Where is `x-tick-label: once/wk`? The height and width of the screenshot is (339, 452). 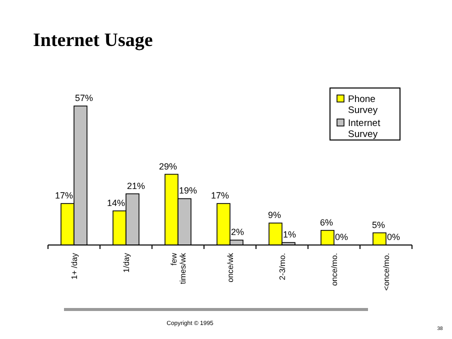 x-tick-label: once/wk is located at coordinates (230, 267).